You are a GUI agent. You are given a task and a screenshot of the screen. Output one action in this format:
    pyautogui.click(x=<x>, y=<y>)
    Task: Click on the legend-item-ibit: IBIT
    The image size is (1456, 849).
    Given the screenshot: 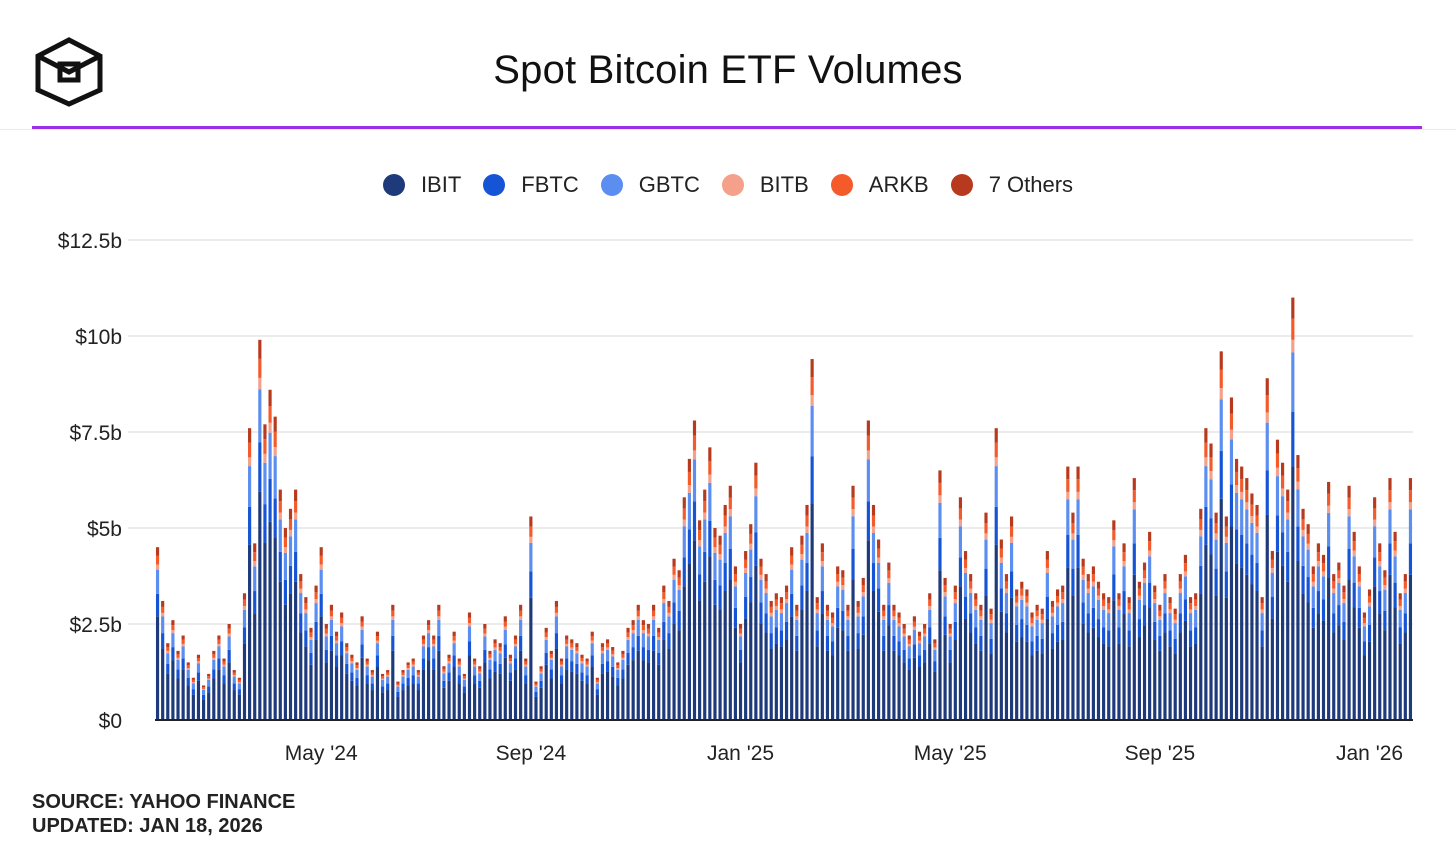 What is the action you would take?
    pyautogui.click(x=421, y=185)
    